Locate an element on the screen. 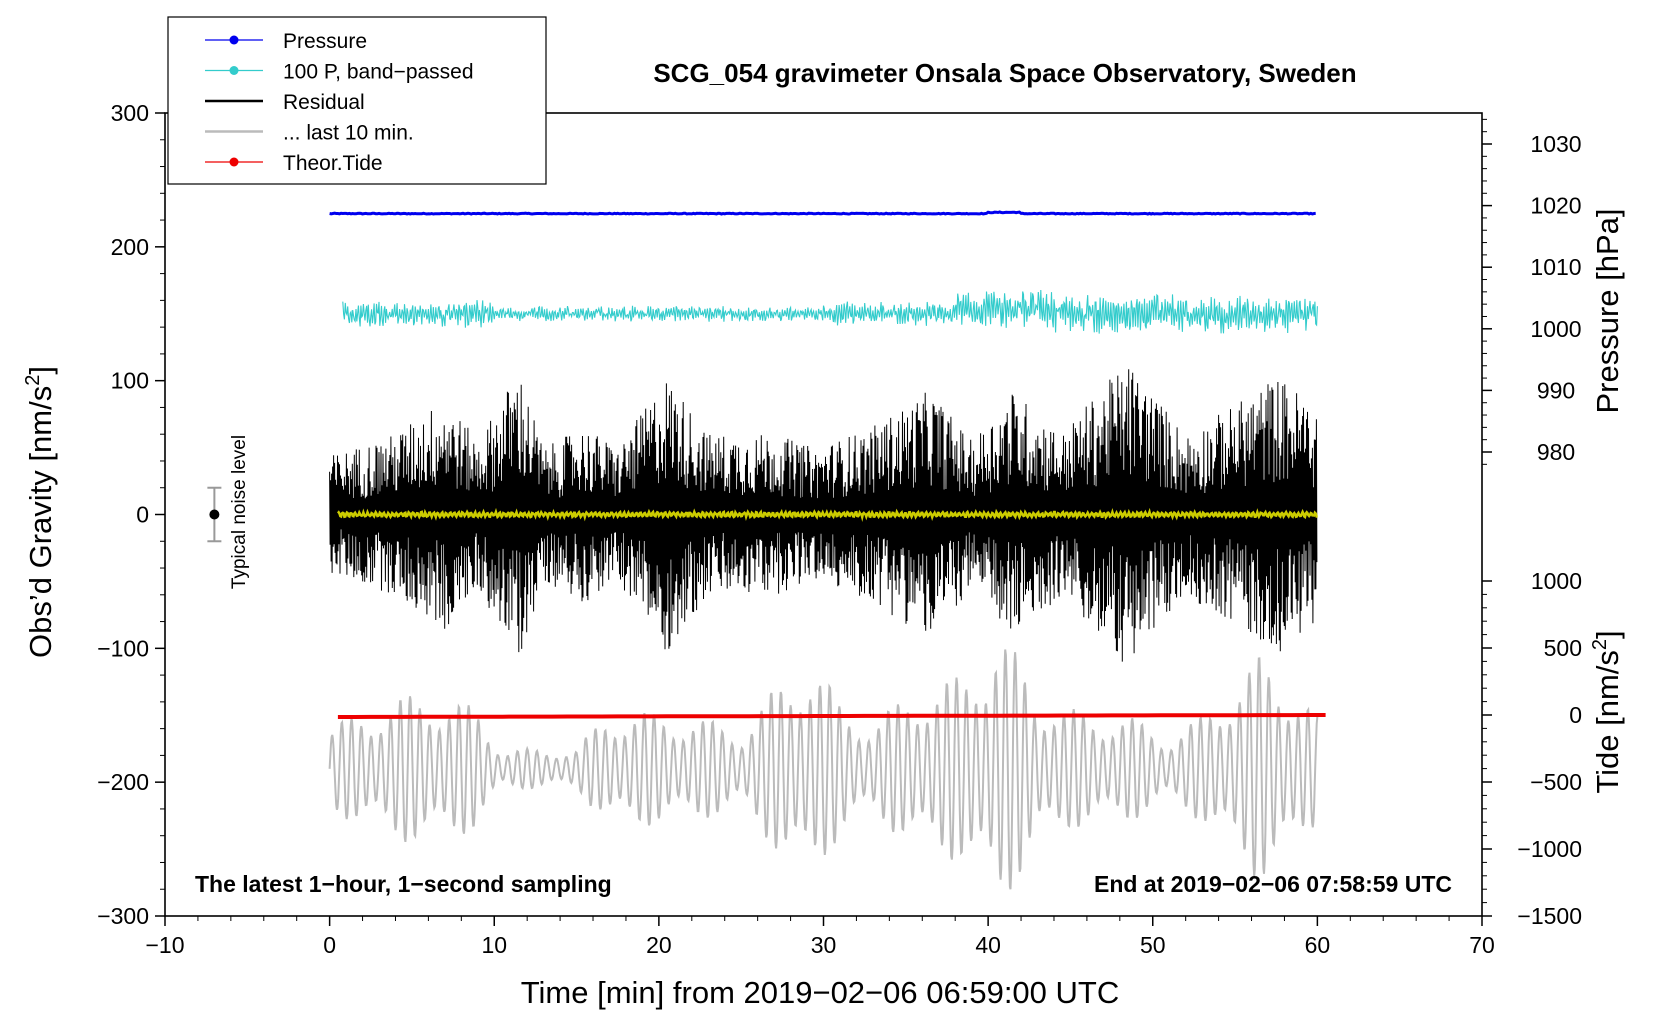 This screenshot has width=1660, height=1020. y-axis-title: Obs’d Gravity [nm/s2] is located at coordinates (40, 512).